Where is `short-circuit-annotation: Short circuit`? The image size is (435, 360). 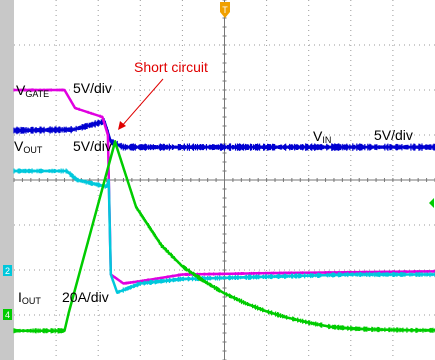
short-circuit-annotation: Short circuit is located at coordinates (171, 67).